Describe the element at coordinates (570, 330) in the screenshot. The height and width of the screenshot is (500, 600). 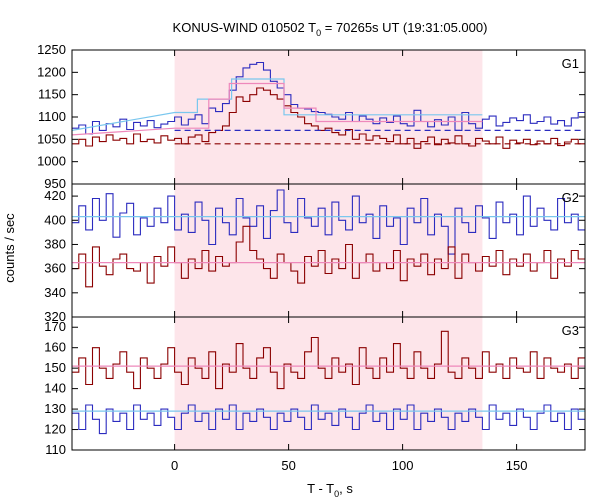
I see `panel-label: G3` at that location.